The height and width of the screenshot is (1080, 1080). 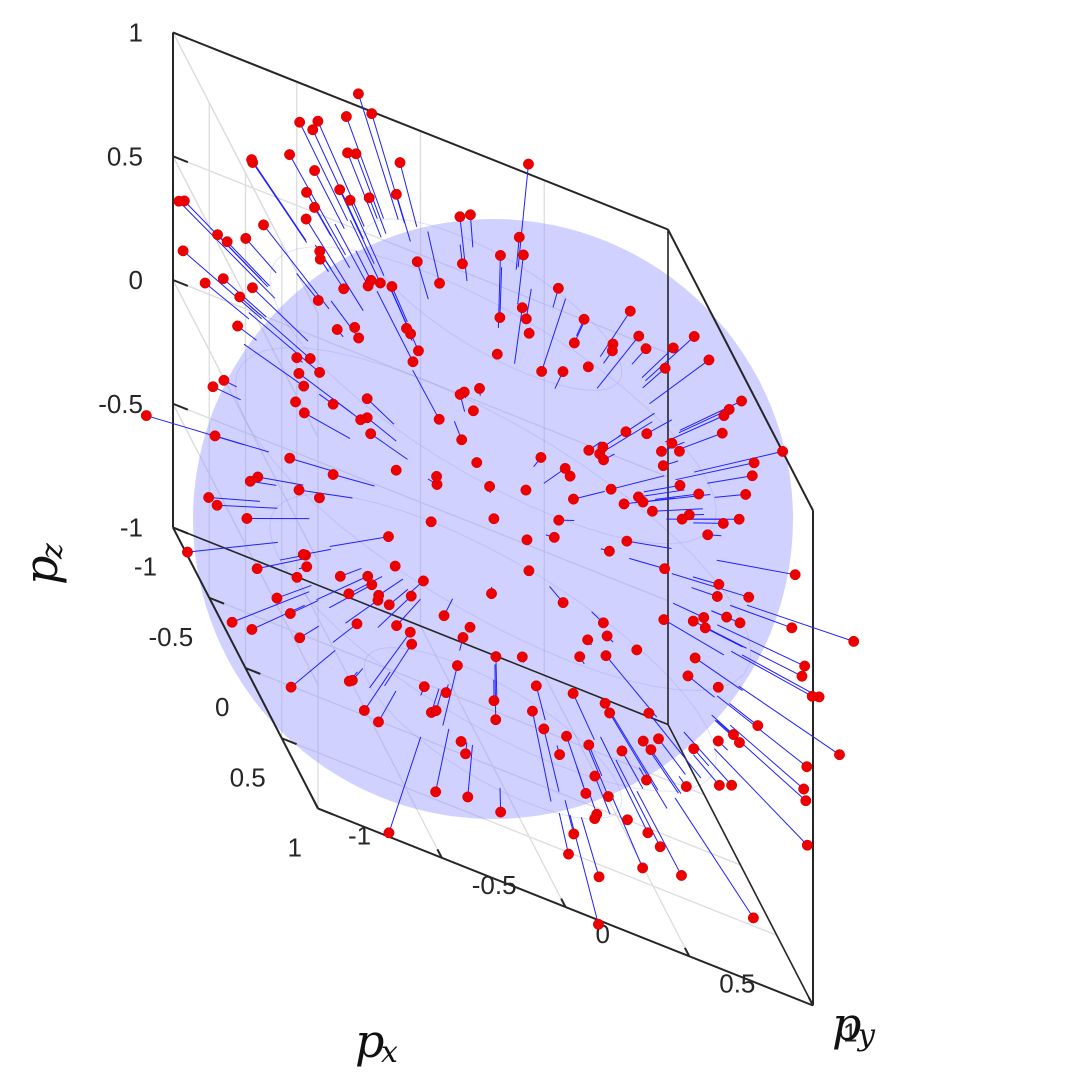 I want to click on z-tick-mark, so click(x=180, y=530).